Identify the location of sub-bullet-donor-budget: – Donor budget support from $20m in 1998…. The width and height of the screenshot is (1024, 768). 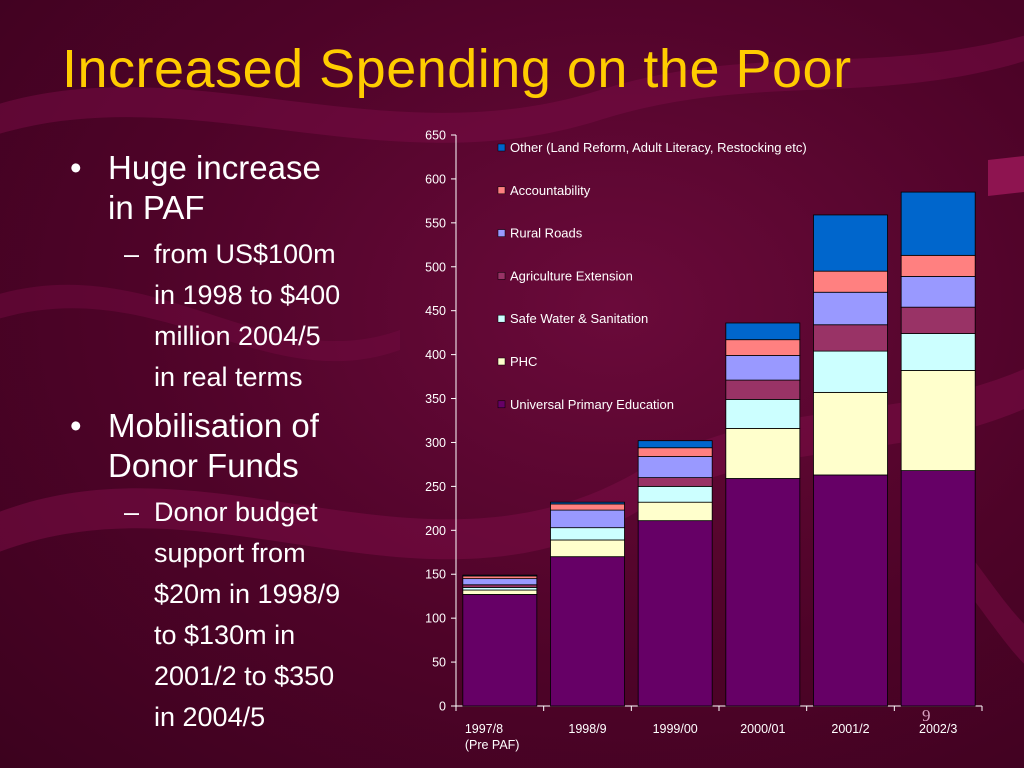
(232, 615).